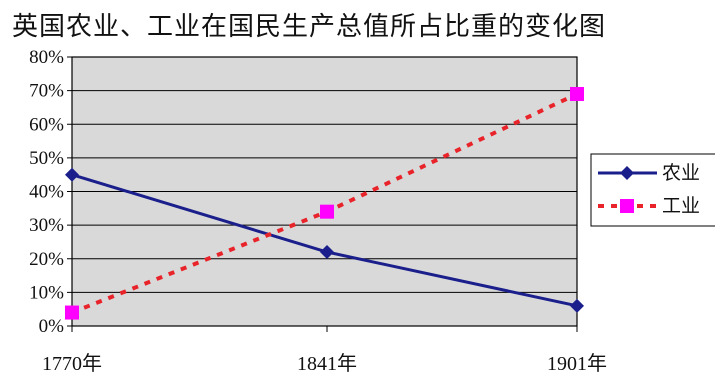 This screenshot has width=715, height=378. What do you see at coordinates (652, 190) in the screenshot?
I see `legend-box` at bounding box center [652, 190].